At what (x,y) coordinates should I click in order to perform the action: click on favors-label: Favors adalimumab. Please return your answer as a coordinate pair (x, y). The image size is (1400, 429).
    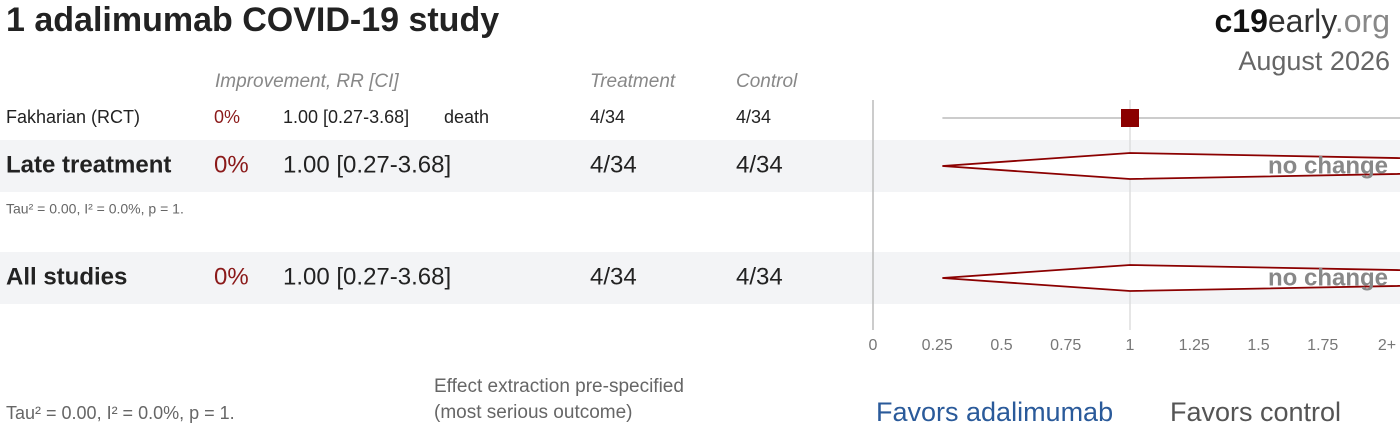
    Looking at the image, I should click on (994, 412).